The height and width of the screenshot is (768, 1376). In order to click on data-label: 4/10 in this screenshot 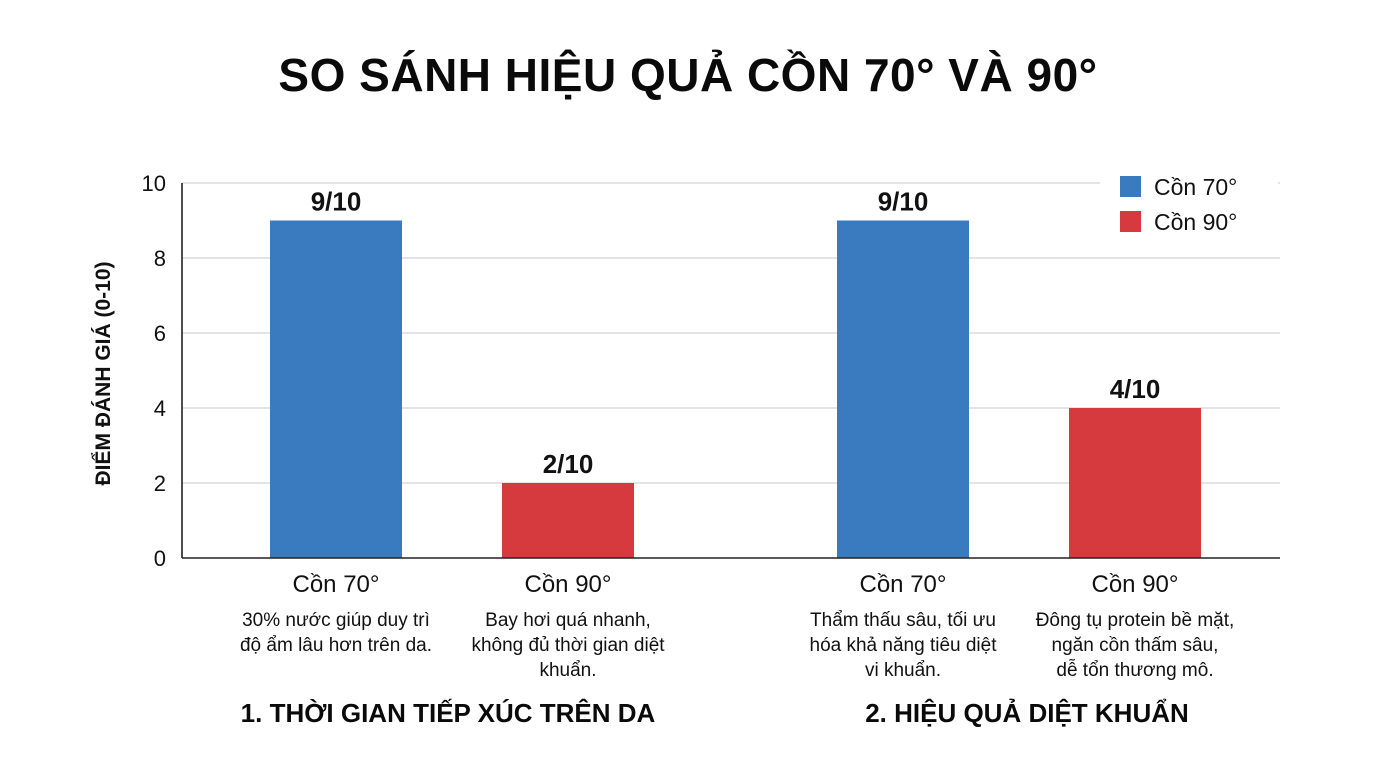, I will do `click(1135, 389)`.